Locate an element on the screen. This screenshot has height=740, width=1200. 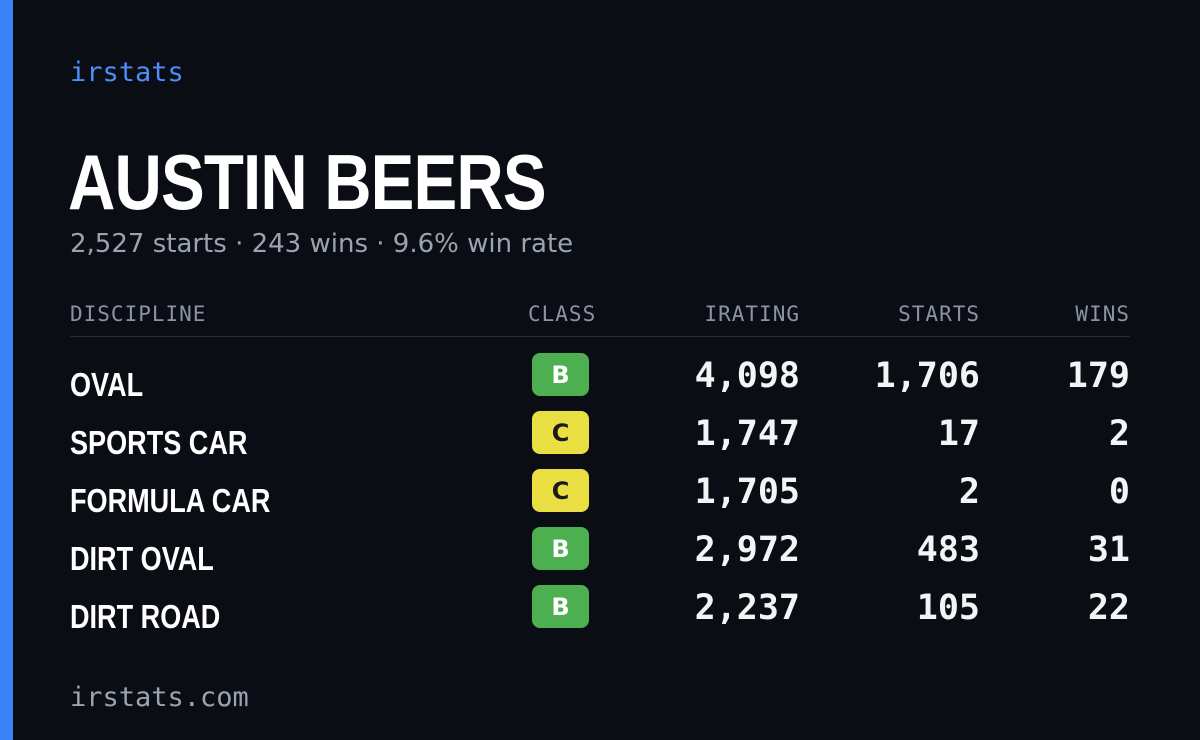
discipline-name: FORMULA CAR is located at coordinates (170, 500).